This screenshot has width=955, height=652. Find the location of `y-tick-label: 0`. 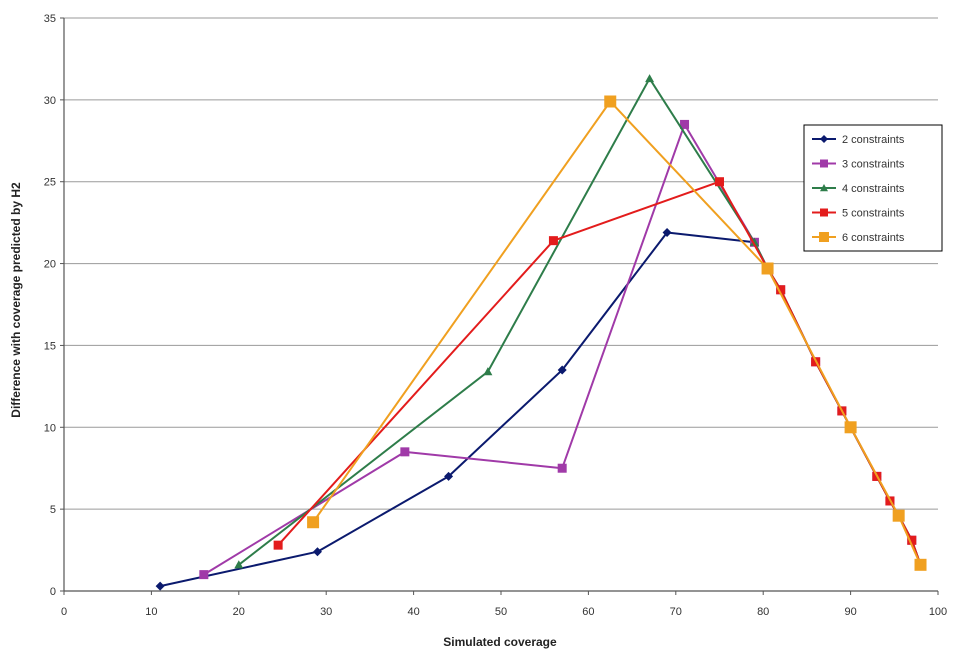

y-tick-label: 0 is located at coordinates (53, 592).